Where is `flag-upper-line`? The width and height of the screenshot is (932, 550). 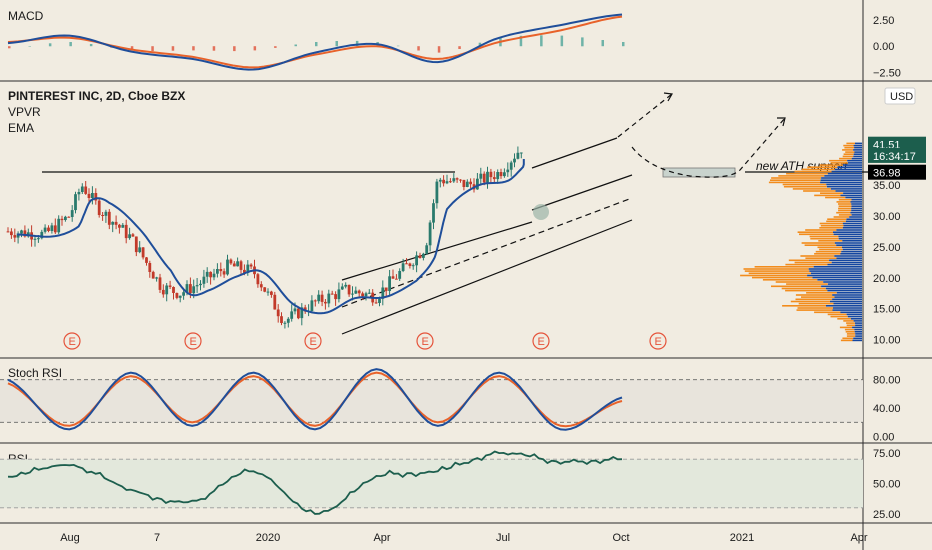
flag-upper-line is located at coordinates (574, 153).